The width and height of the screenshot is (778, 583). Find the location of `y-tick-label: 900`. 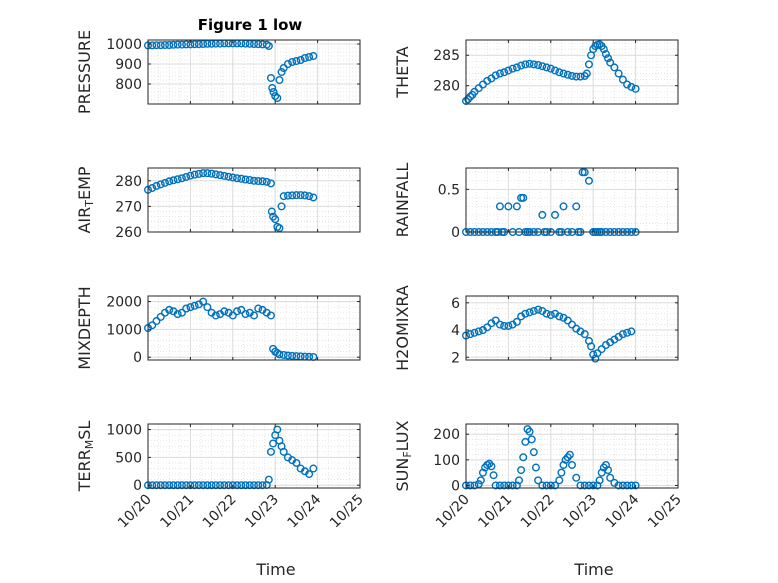

y-tick-label: 900 is located at coordinates (128, 65).